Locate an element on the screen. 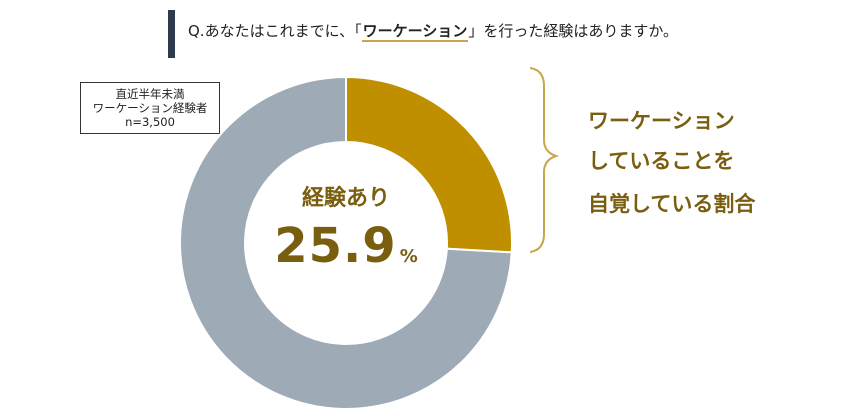 The image size is (846, 420). sample-line-1: 直近半年未満 is located at coordinates (150, 94).